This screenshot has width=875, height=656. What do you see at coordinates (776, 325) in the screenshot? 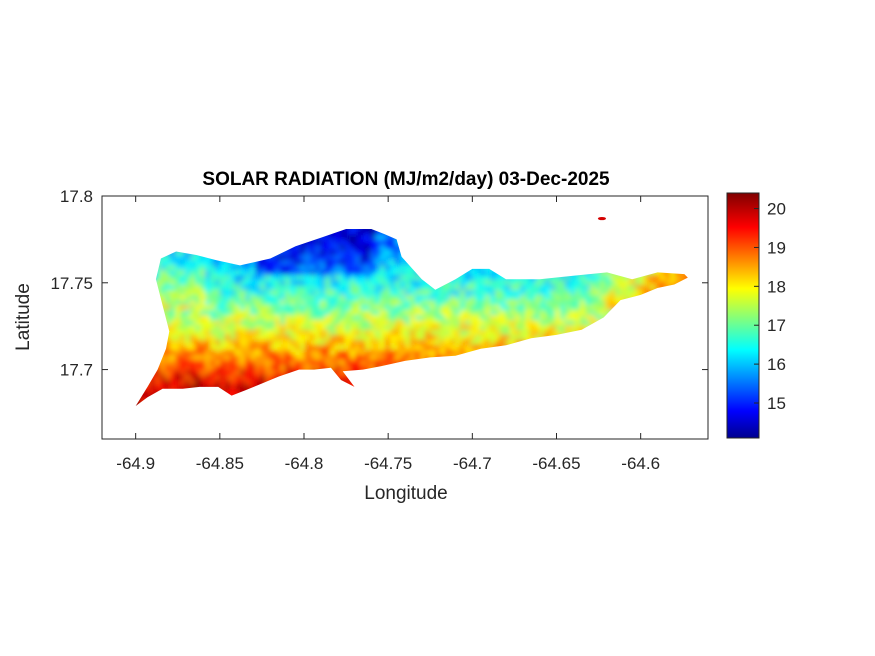
I see `colorbar-tick-label: 17` at bounding box center [776, 325].